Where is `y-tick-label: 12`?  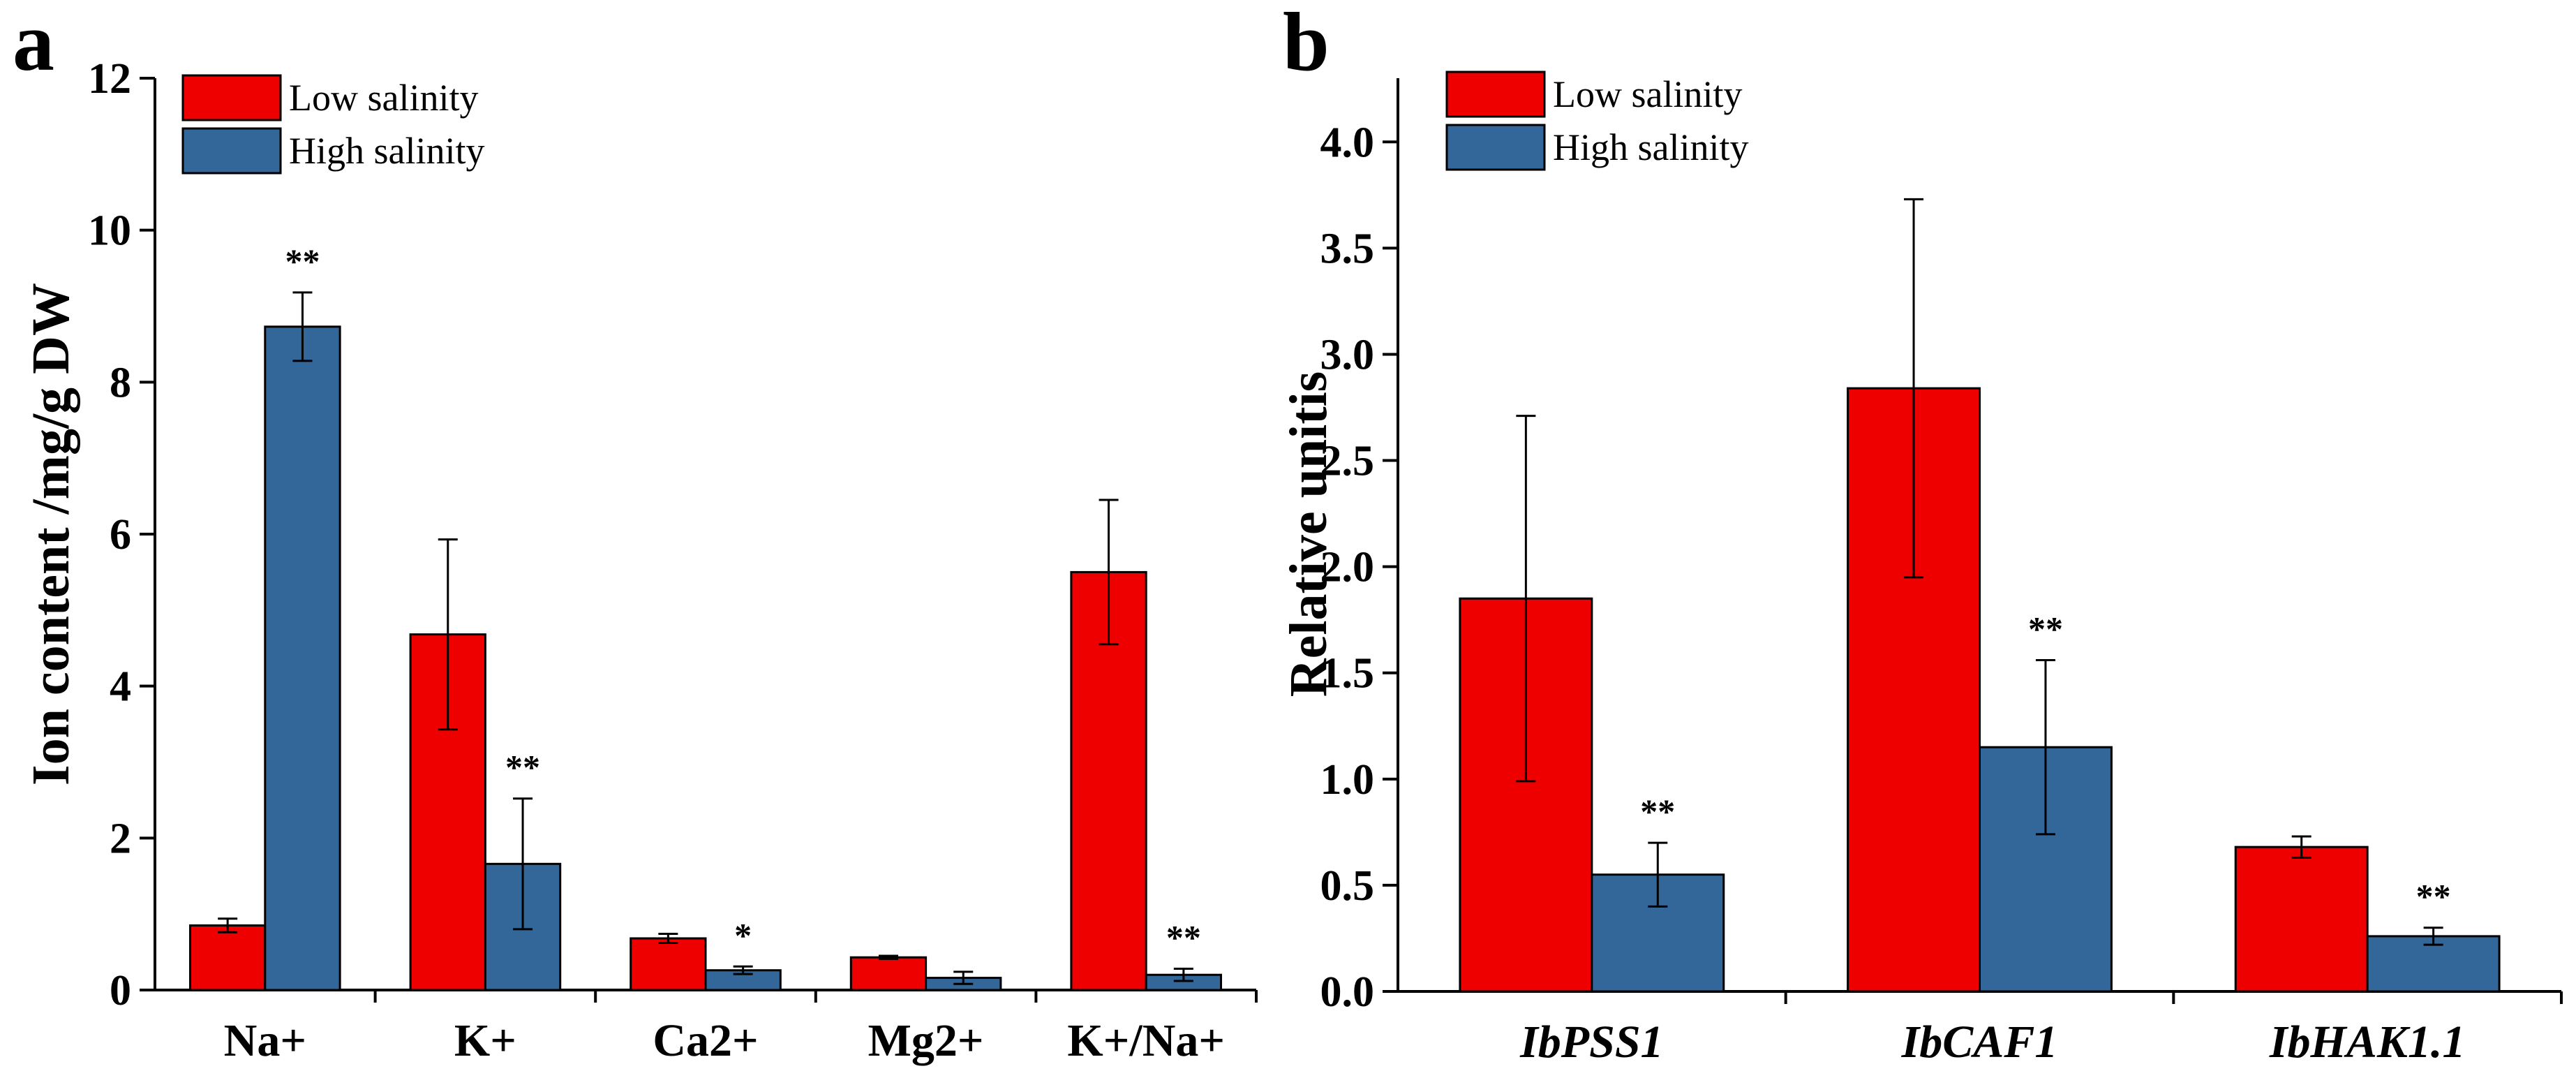 y-tick-label: 12 is located at coordinates (109, 79).